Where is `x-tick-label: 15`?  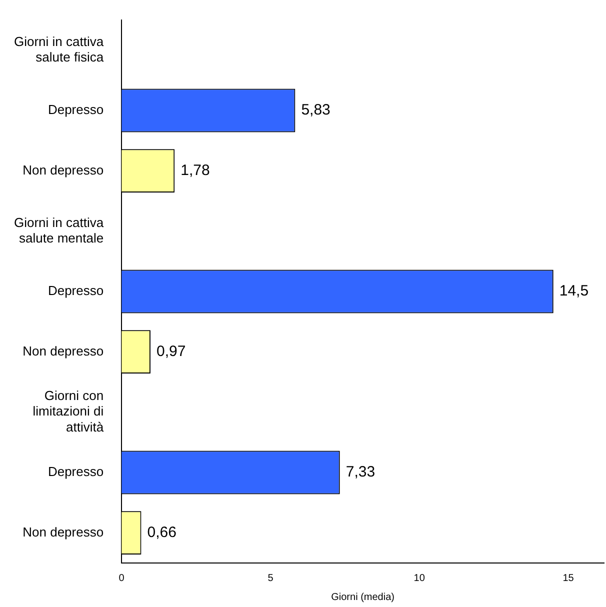
x-tick-label: 15 is located at coordinates (568, 578).